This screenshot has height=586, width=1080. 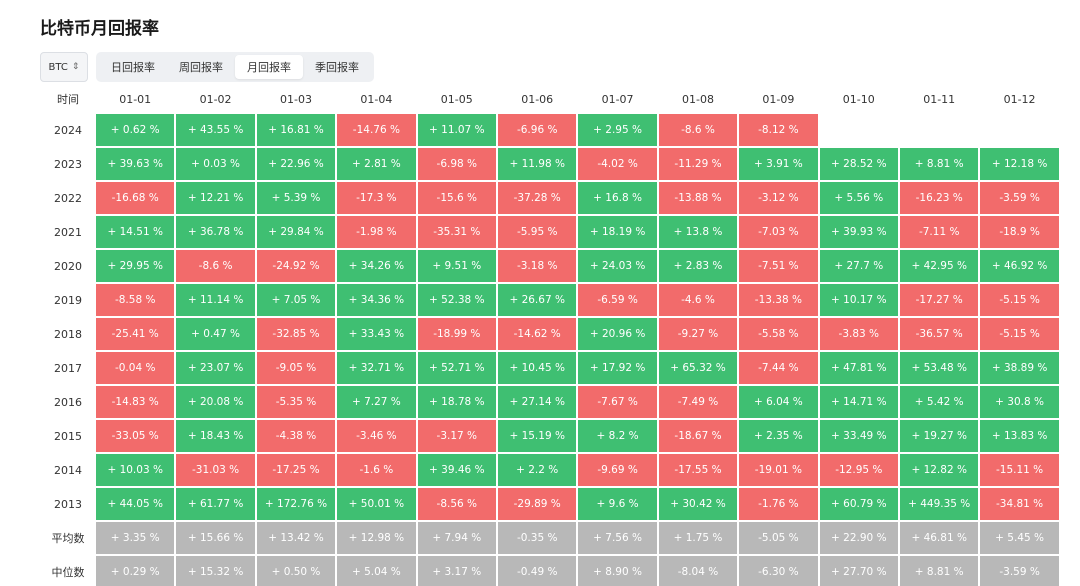 What do you see at coordinates (215, 436) in the screenshot?
I see `return-cell: + 18.43 %` at bounding box center [215, 436].